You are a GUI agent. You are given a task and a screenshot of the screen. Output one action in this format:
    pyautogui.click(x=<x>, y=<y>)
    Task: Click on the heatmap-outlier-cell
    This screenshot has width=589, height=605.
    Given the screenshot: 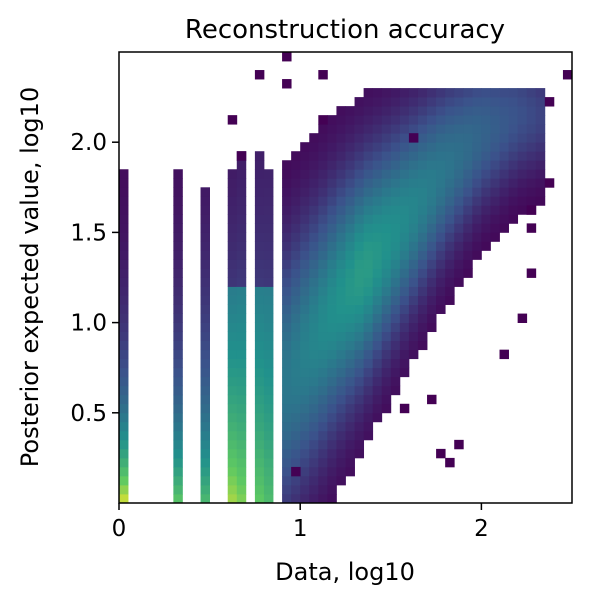 What is the action you would take?
    pyautogui.click(x=296, y=471)
    